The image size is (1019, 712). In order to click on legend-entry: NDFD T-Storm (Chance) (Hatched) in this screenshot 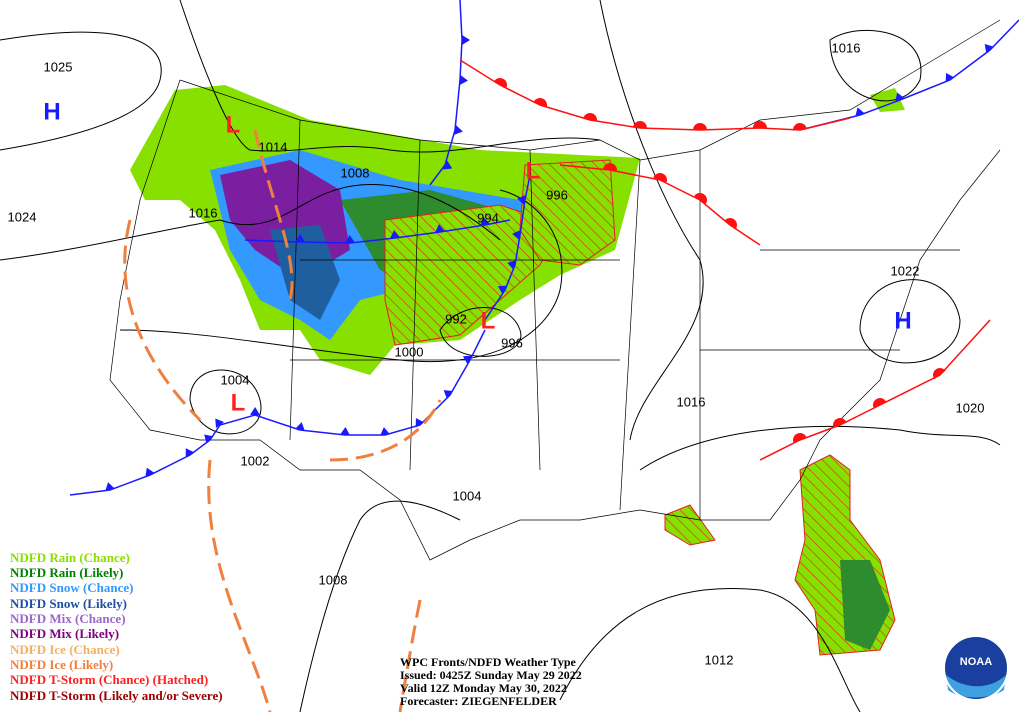, I will do `click(109, 679)`.